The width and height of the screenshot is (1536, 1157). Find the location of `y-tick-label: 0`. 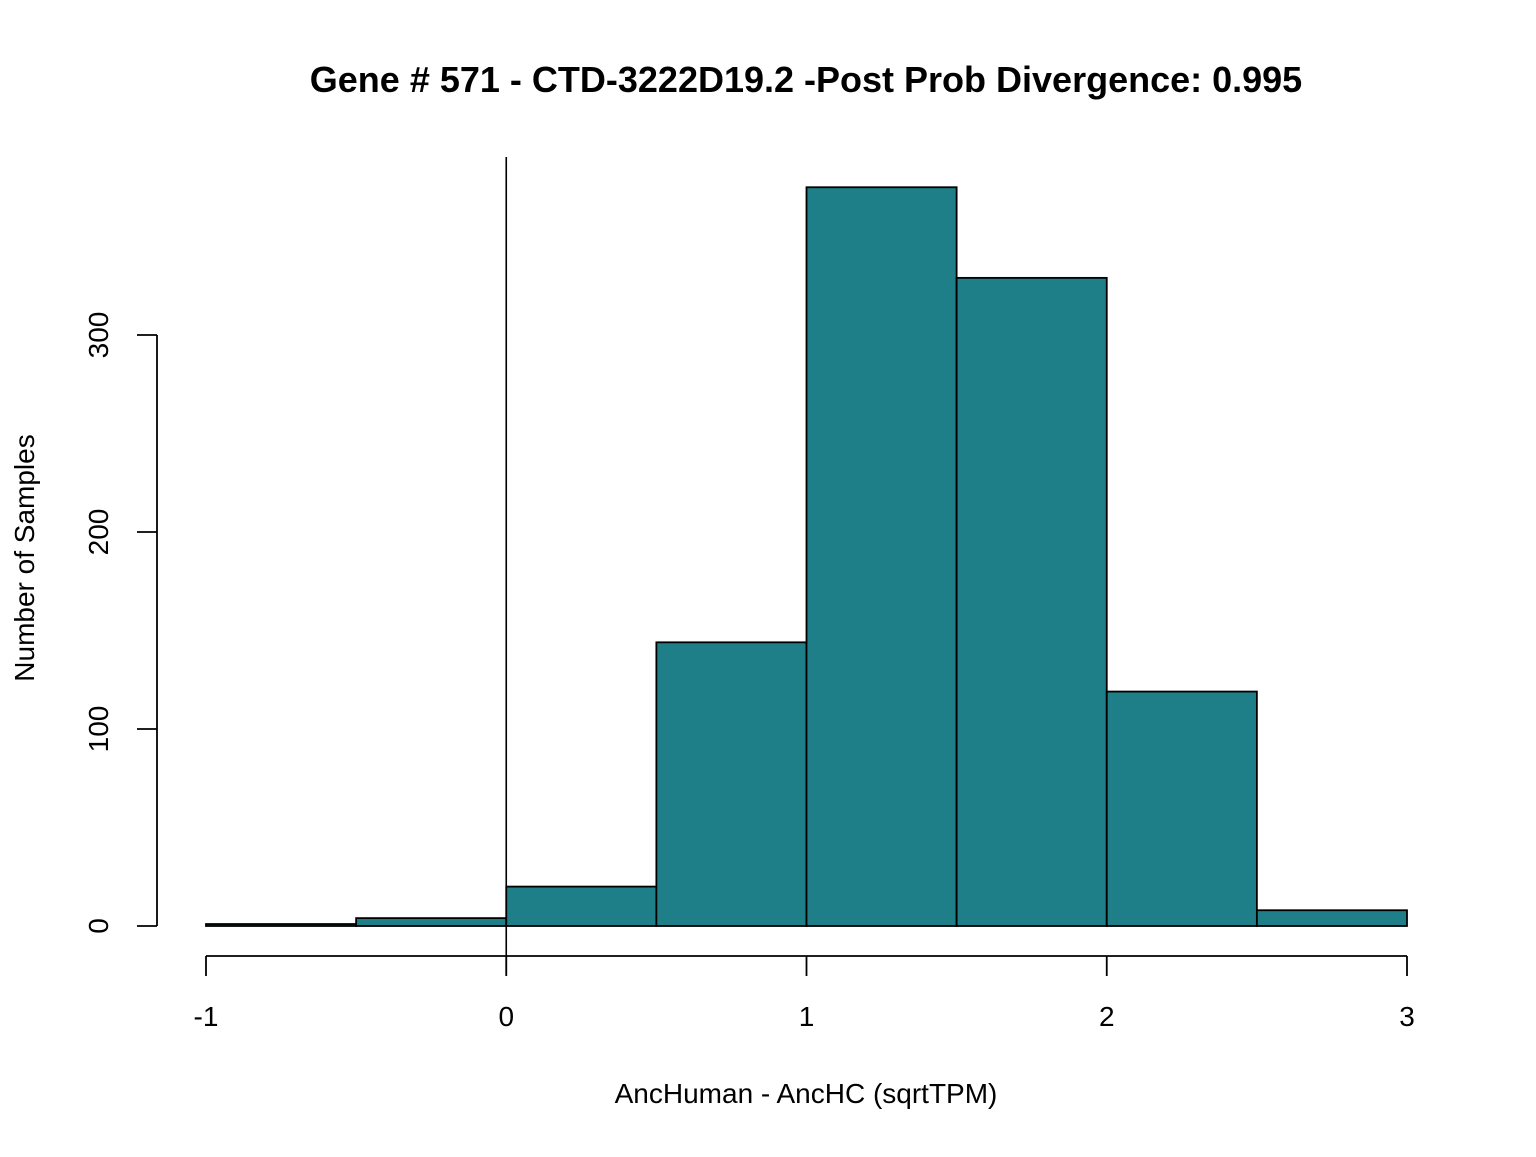

y-tick-label: 0 is located at coordinates (98, 926).